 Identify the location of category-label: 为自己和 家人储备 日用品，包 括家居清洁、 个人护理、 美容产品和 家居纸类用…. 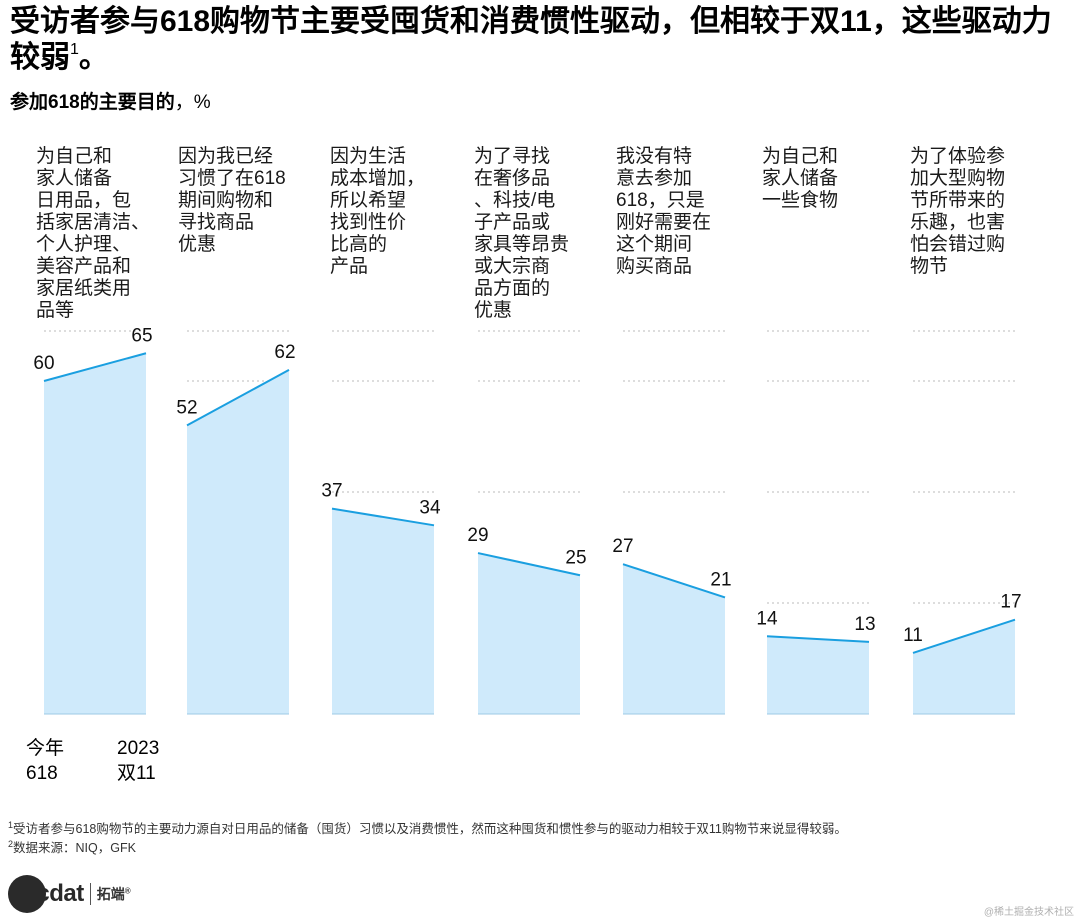
(93, 233).